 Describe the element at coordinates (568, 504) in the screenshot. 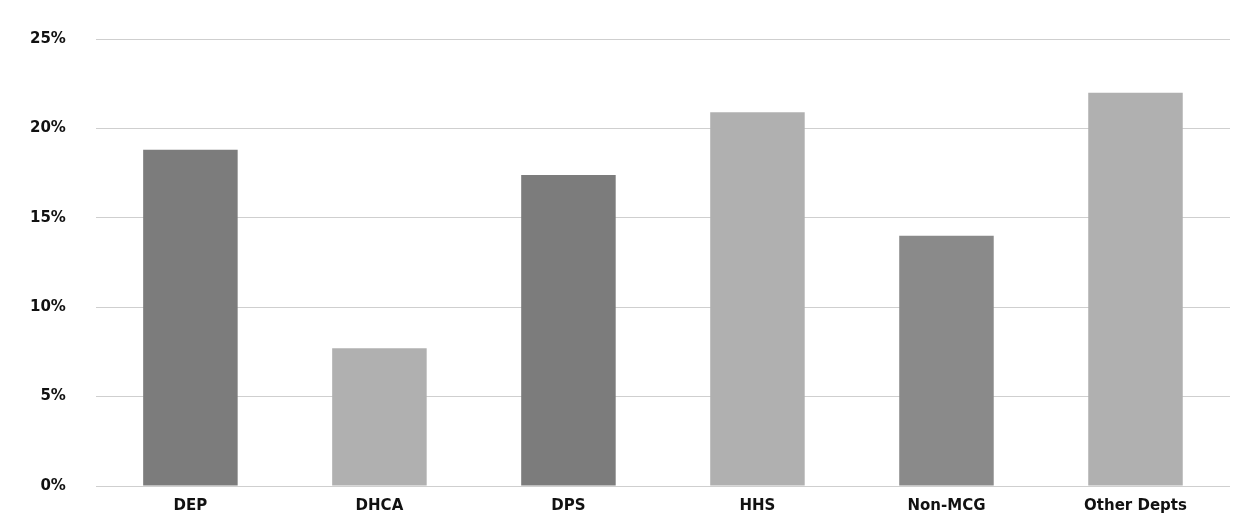

I see `x-tick-label: DPS` at that location.